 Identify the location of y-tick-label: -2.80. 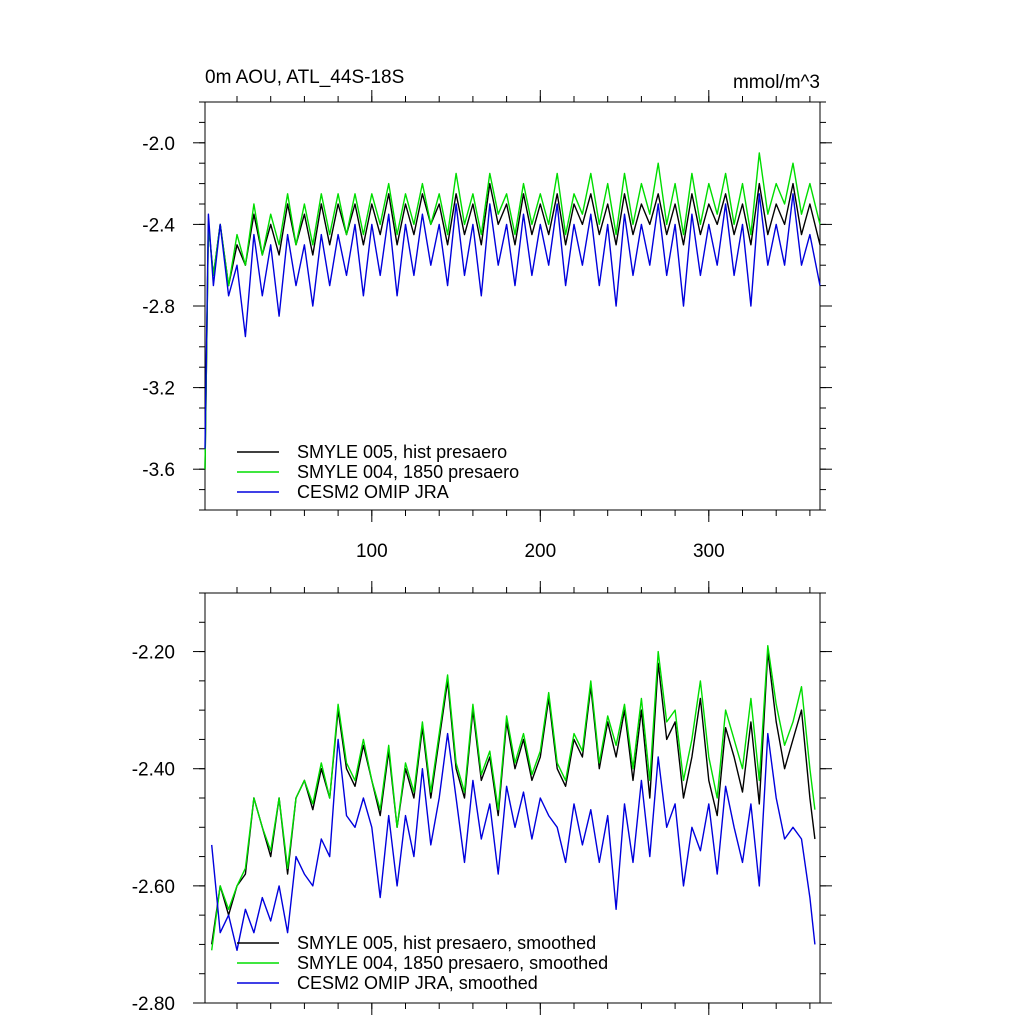
(153, 1004).